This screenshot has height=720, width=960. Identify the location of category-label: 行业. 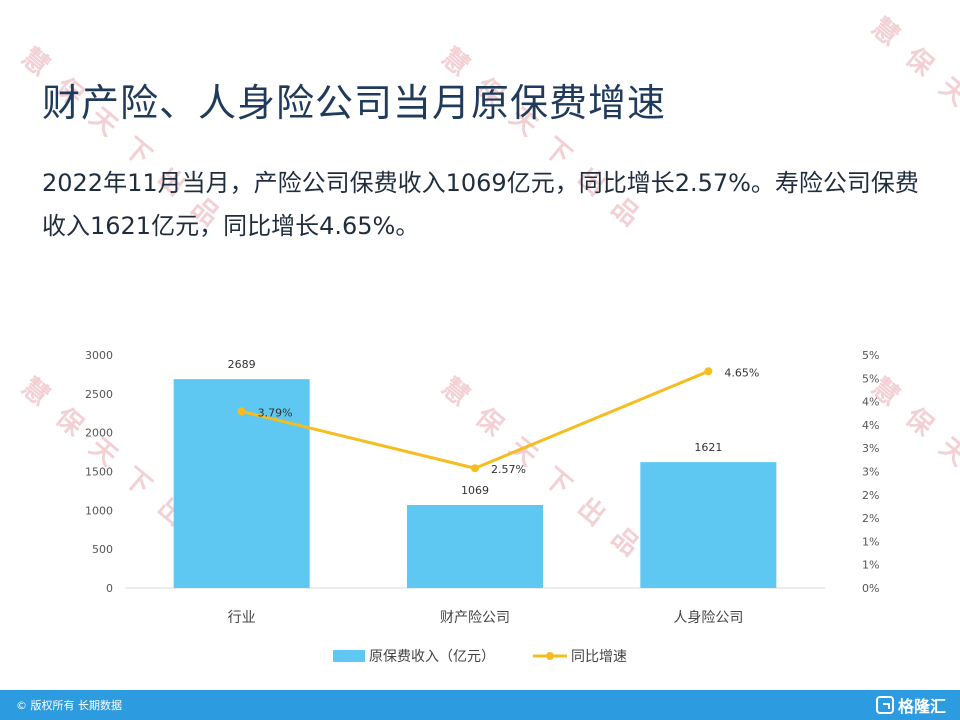
(242, 618).